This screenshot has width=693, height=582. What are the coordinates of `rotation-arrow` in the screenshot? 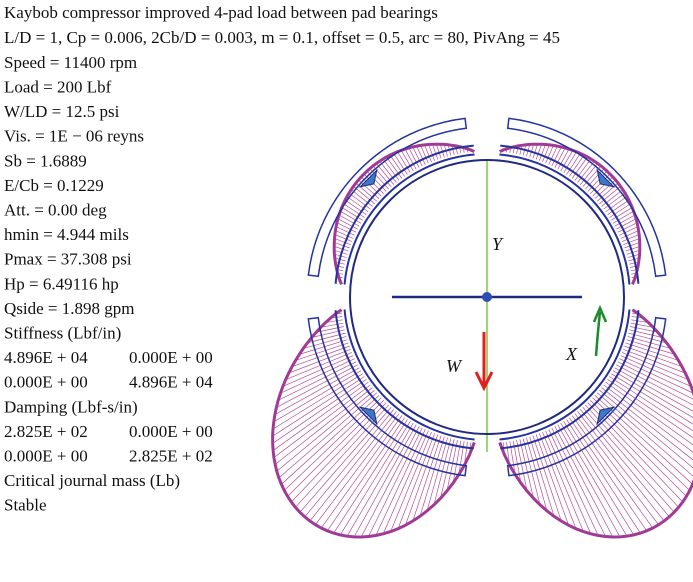 It's located at (598, 334).